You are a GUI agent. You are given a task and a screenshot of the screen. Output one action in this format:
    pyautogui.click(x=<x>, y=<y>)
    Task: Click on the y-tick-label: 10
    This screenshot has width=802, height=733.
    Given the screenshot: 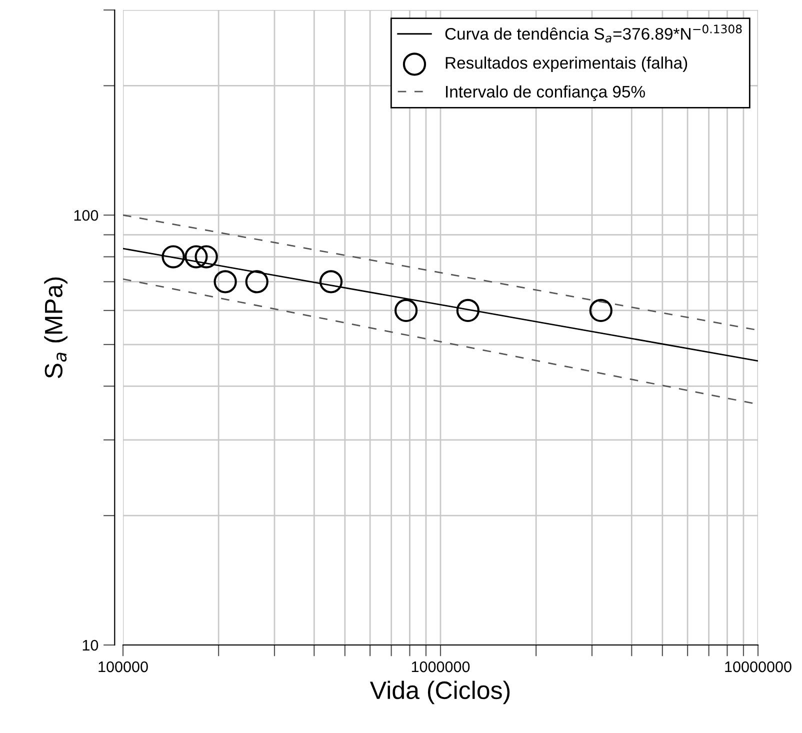 What is the action you would take?
    pyautogui.click(x=90, y=645)
    